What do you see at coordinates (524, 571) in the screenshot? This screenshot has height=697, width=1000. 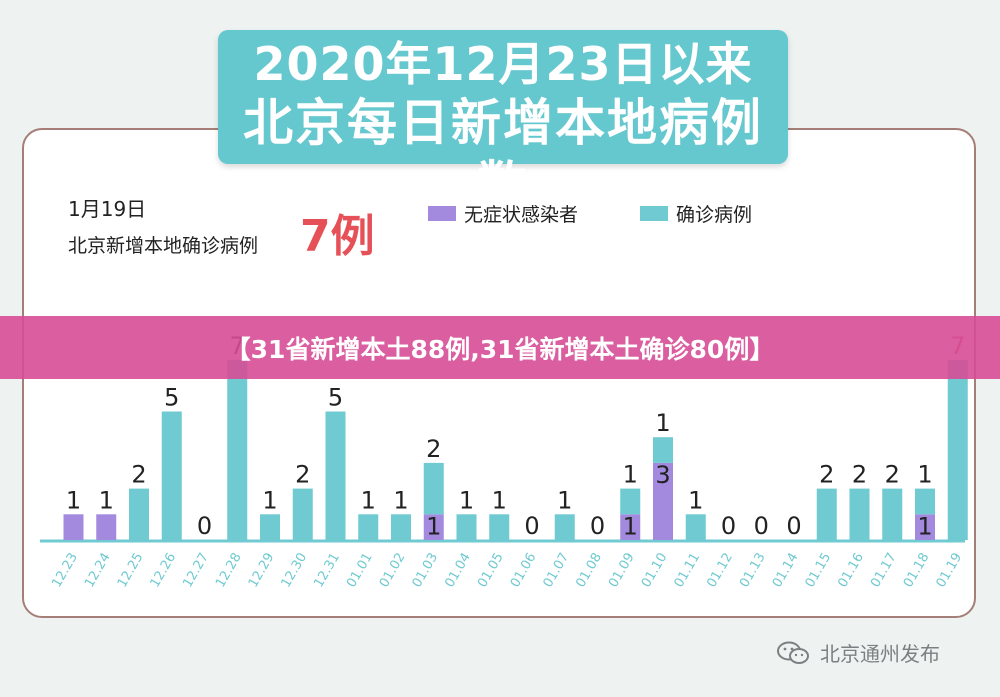 I see `x-tick-label: 01.06` at bounding box center [524, 571].